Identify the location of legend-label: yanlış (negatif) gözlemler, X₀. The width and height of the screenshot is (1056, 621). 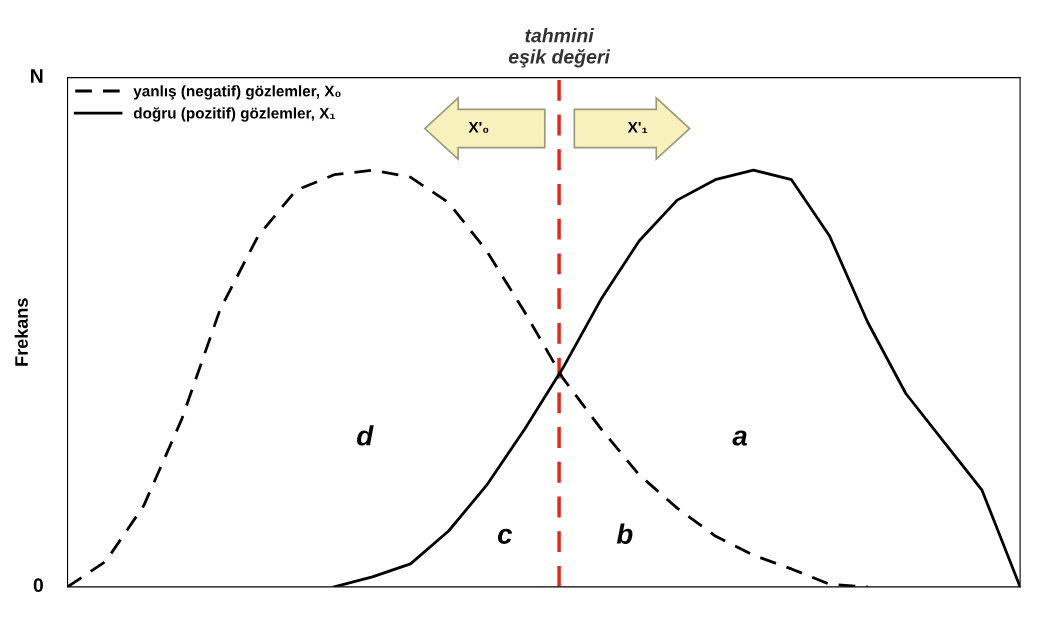
(237, 92).